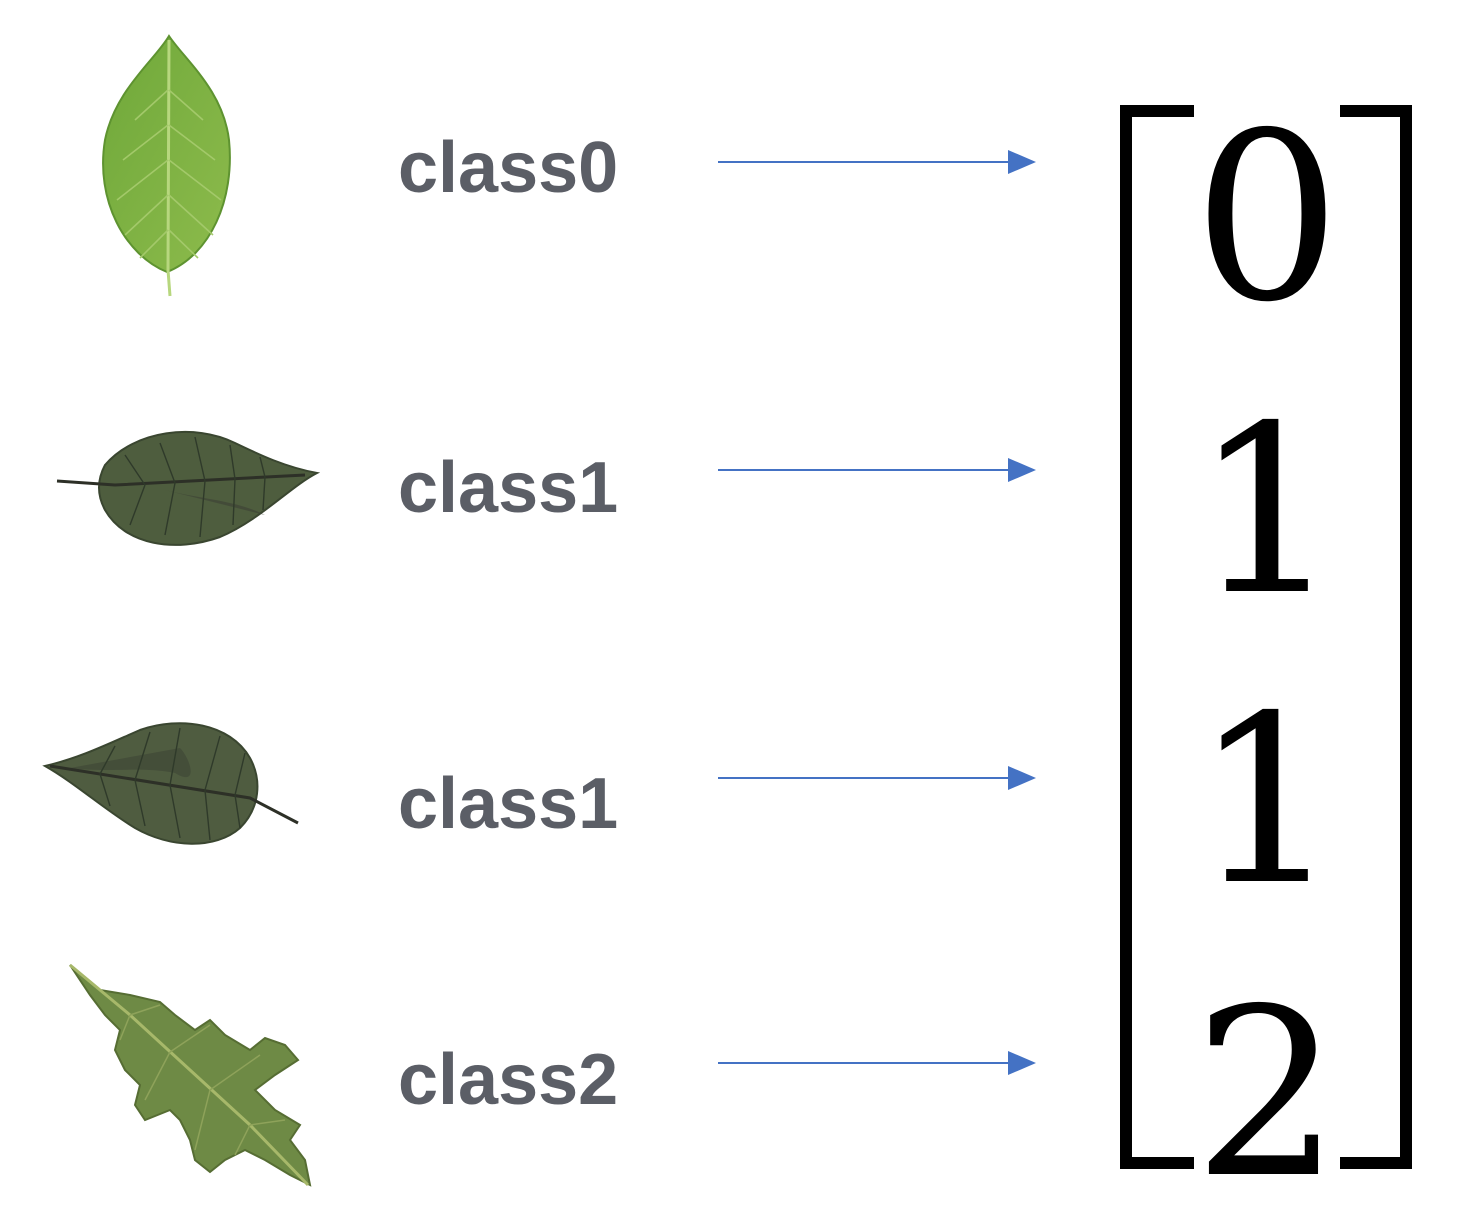 This screenshot has width=1470, height=1206. Describe the element at coordinates (508, 168) in the screenshot. I see `class-label: class0` at that location.